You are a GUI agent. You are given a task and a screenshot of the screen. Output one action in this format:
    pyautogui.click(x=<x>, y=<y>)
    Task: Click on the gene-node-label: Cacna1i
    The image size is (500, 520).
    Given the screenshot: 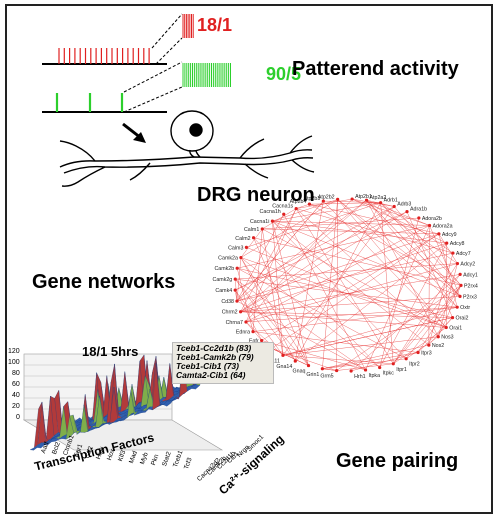 What is the action you would take?
    pyautogui.click(x=259, y=222)
    